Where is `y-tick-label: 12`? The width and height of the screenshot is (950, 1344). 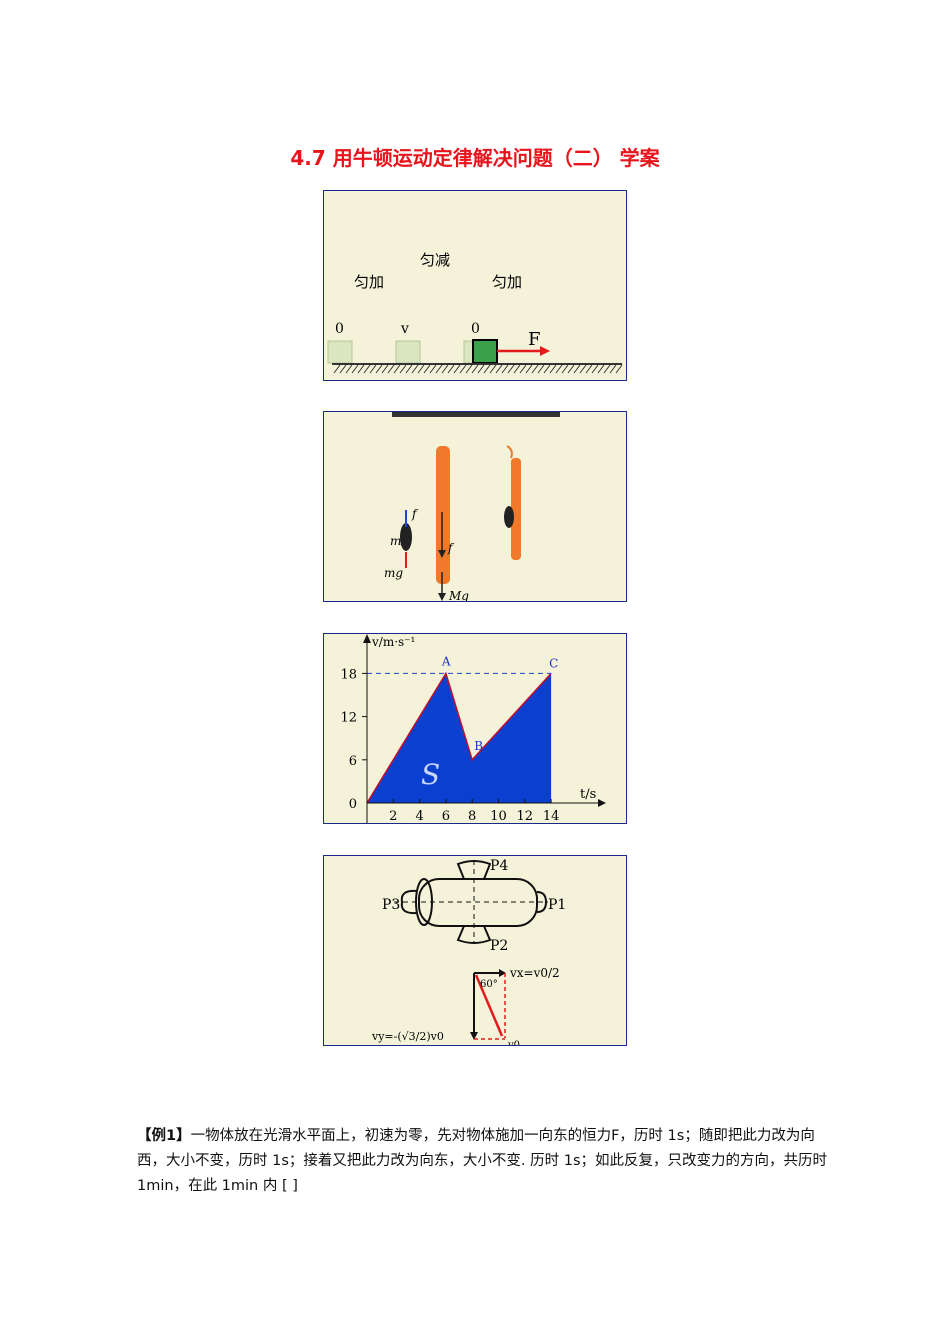
y-tick-label: 12 is located at coordinates (348, 718).